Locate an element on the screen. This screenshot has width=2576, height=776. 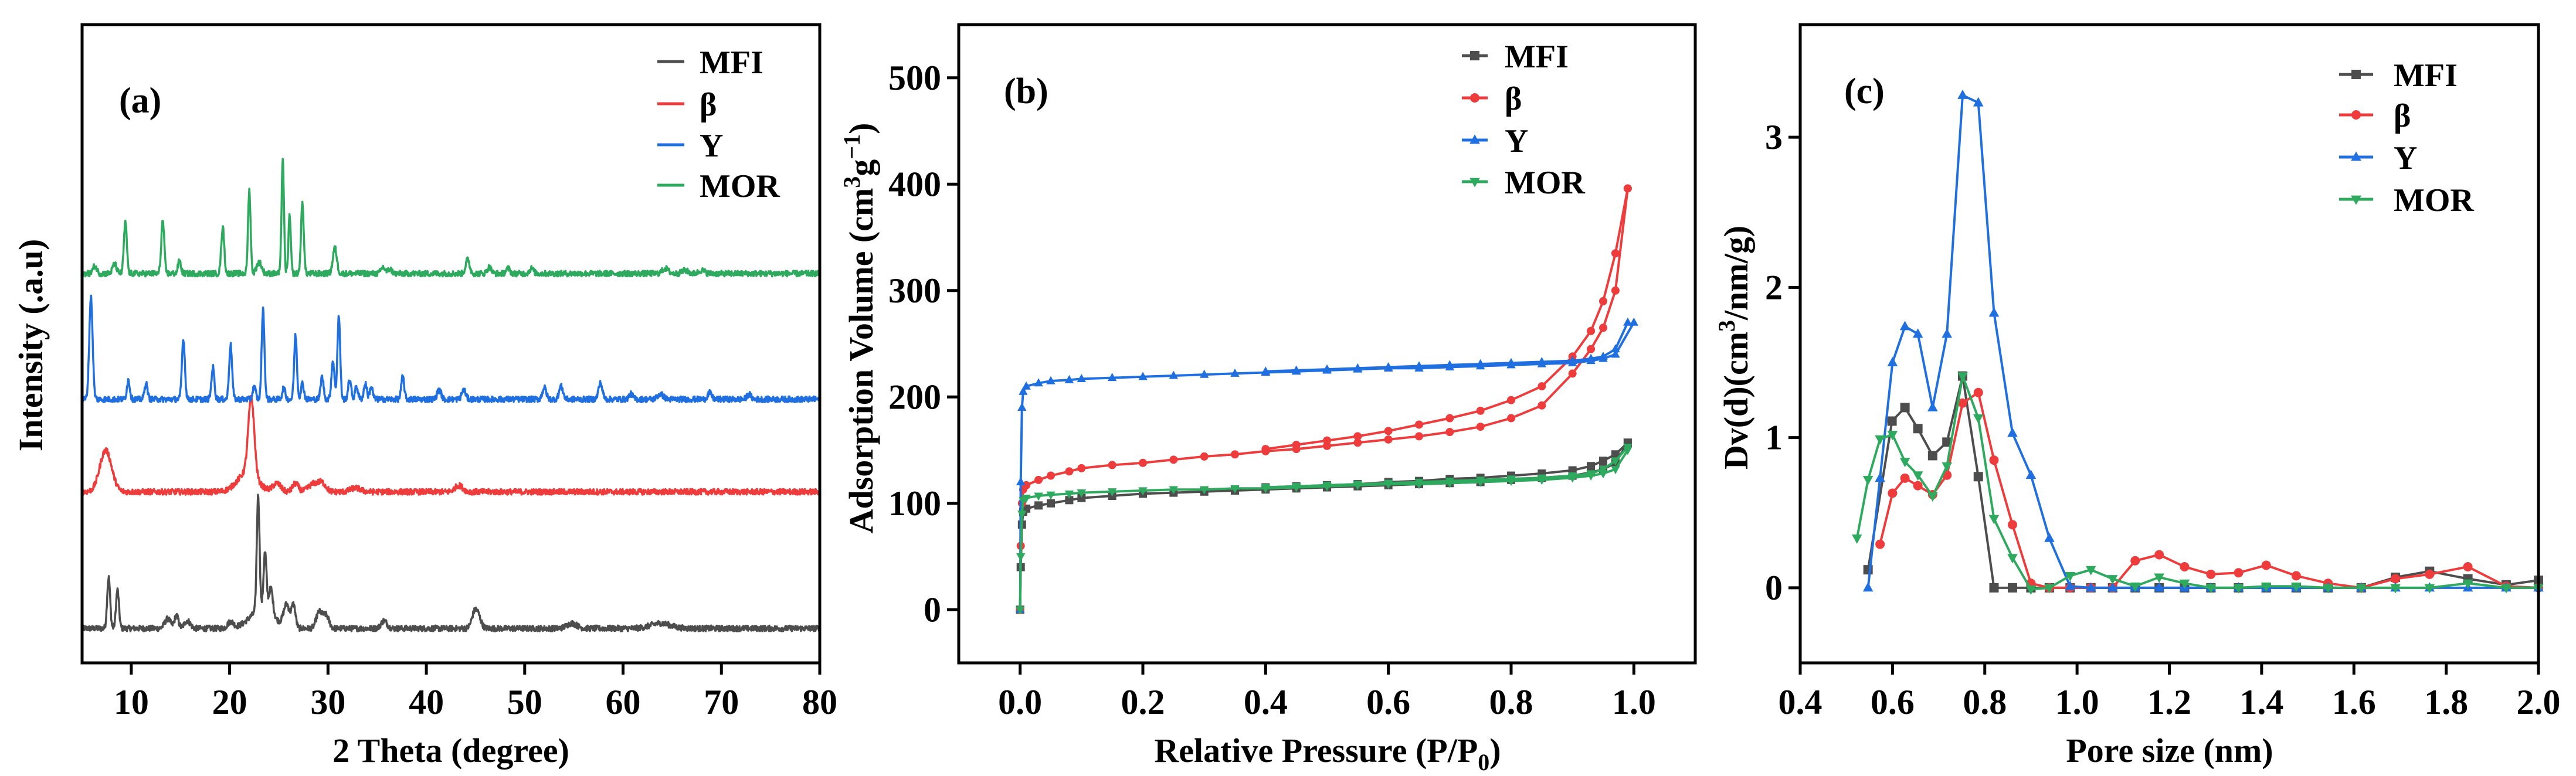
x-tick-label: 20 is located at coordinates (229, 702).